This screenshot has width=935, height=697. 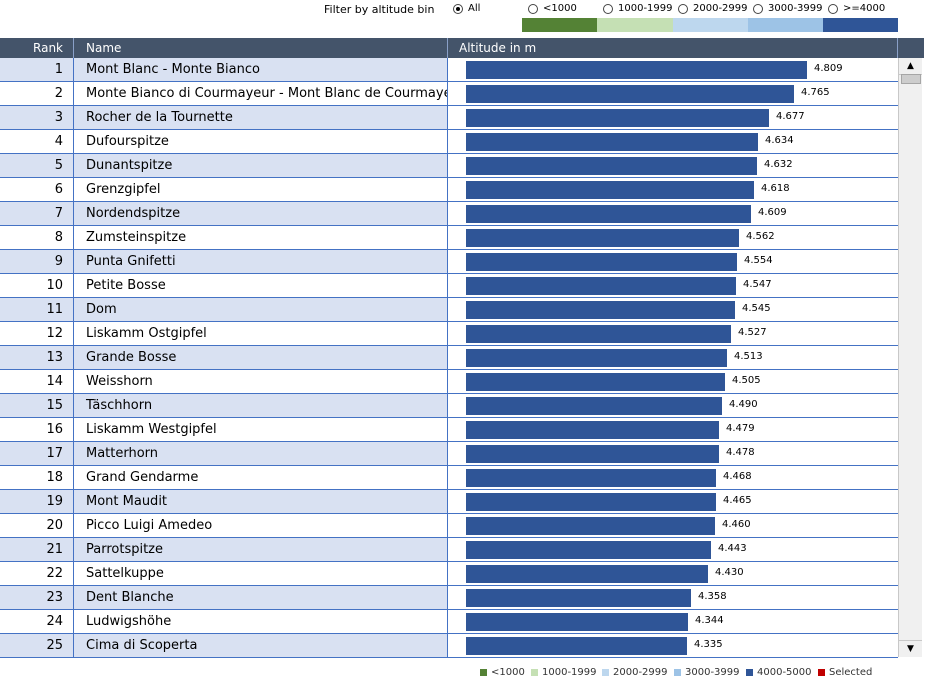 I want to click on table-row: 6 Grenzgipfel 4.618, so click(x=449, y=190).